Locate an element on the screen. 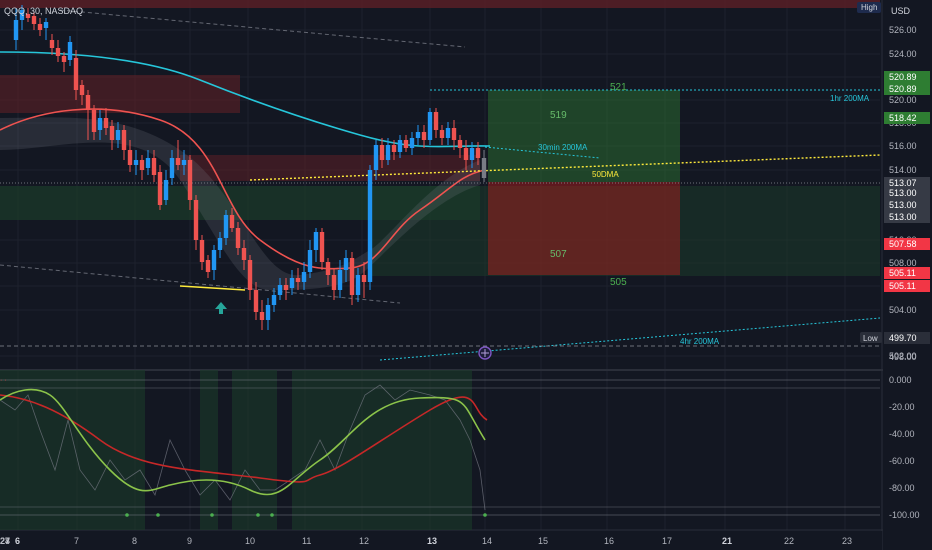 The image size is (932, 550). price-label: 499.70 is located at coordinates (903, 338).